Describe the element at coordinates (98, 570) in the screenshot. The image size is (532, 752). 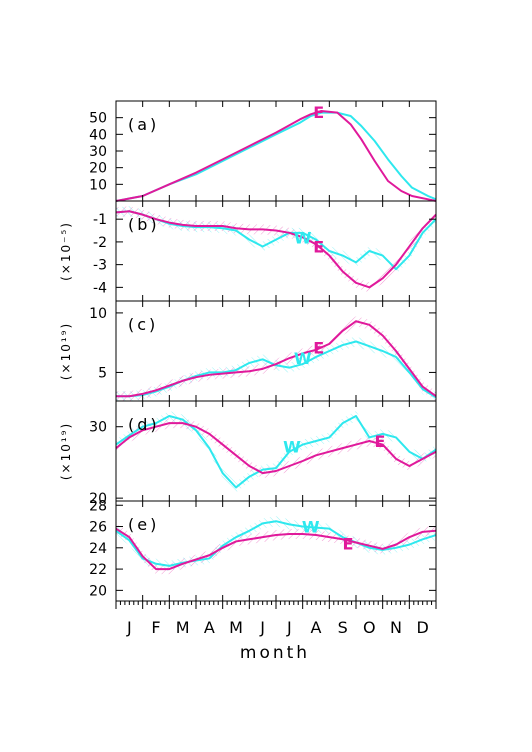
I see `y-tick-label: 22` at that location.